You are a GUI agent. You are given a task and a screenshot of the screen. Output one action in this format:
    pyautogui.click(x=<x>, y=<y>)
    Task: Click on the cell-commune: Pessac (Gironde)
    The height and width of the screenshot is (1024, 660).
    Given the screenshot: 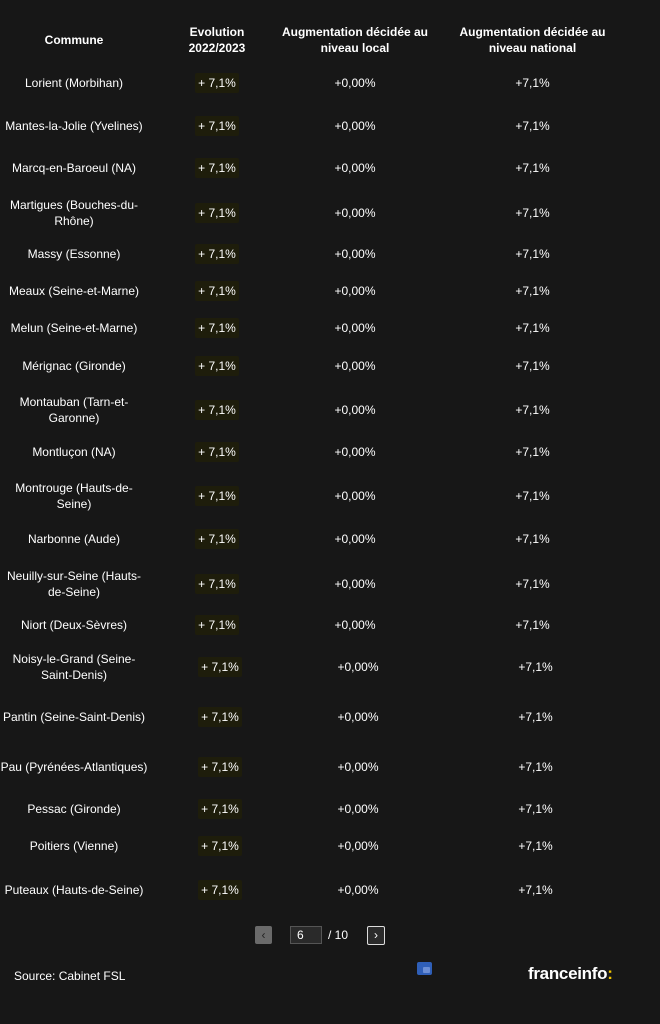 What is the action you would take?
    pyautogui.click(x=74, y=809)
    